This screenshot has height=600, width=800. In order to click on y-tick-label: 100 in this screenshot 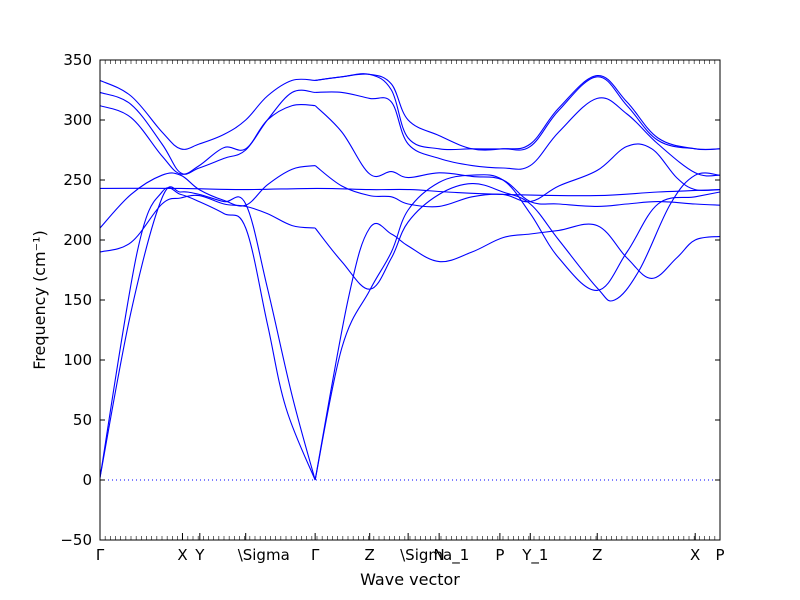, I will do `click(77, 360)`.